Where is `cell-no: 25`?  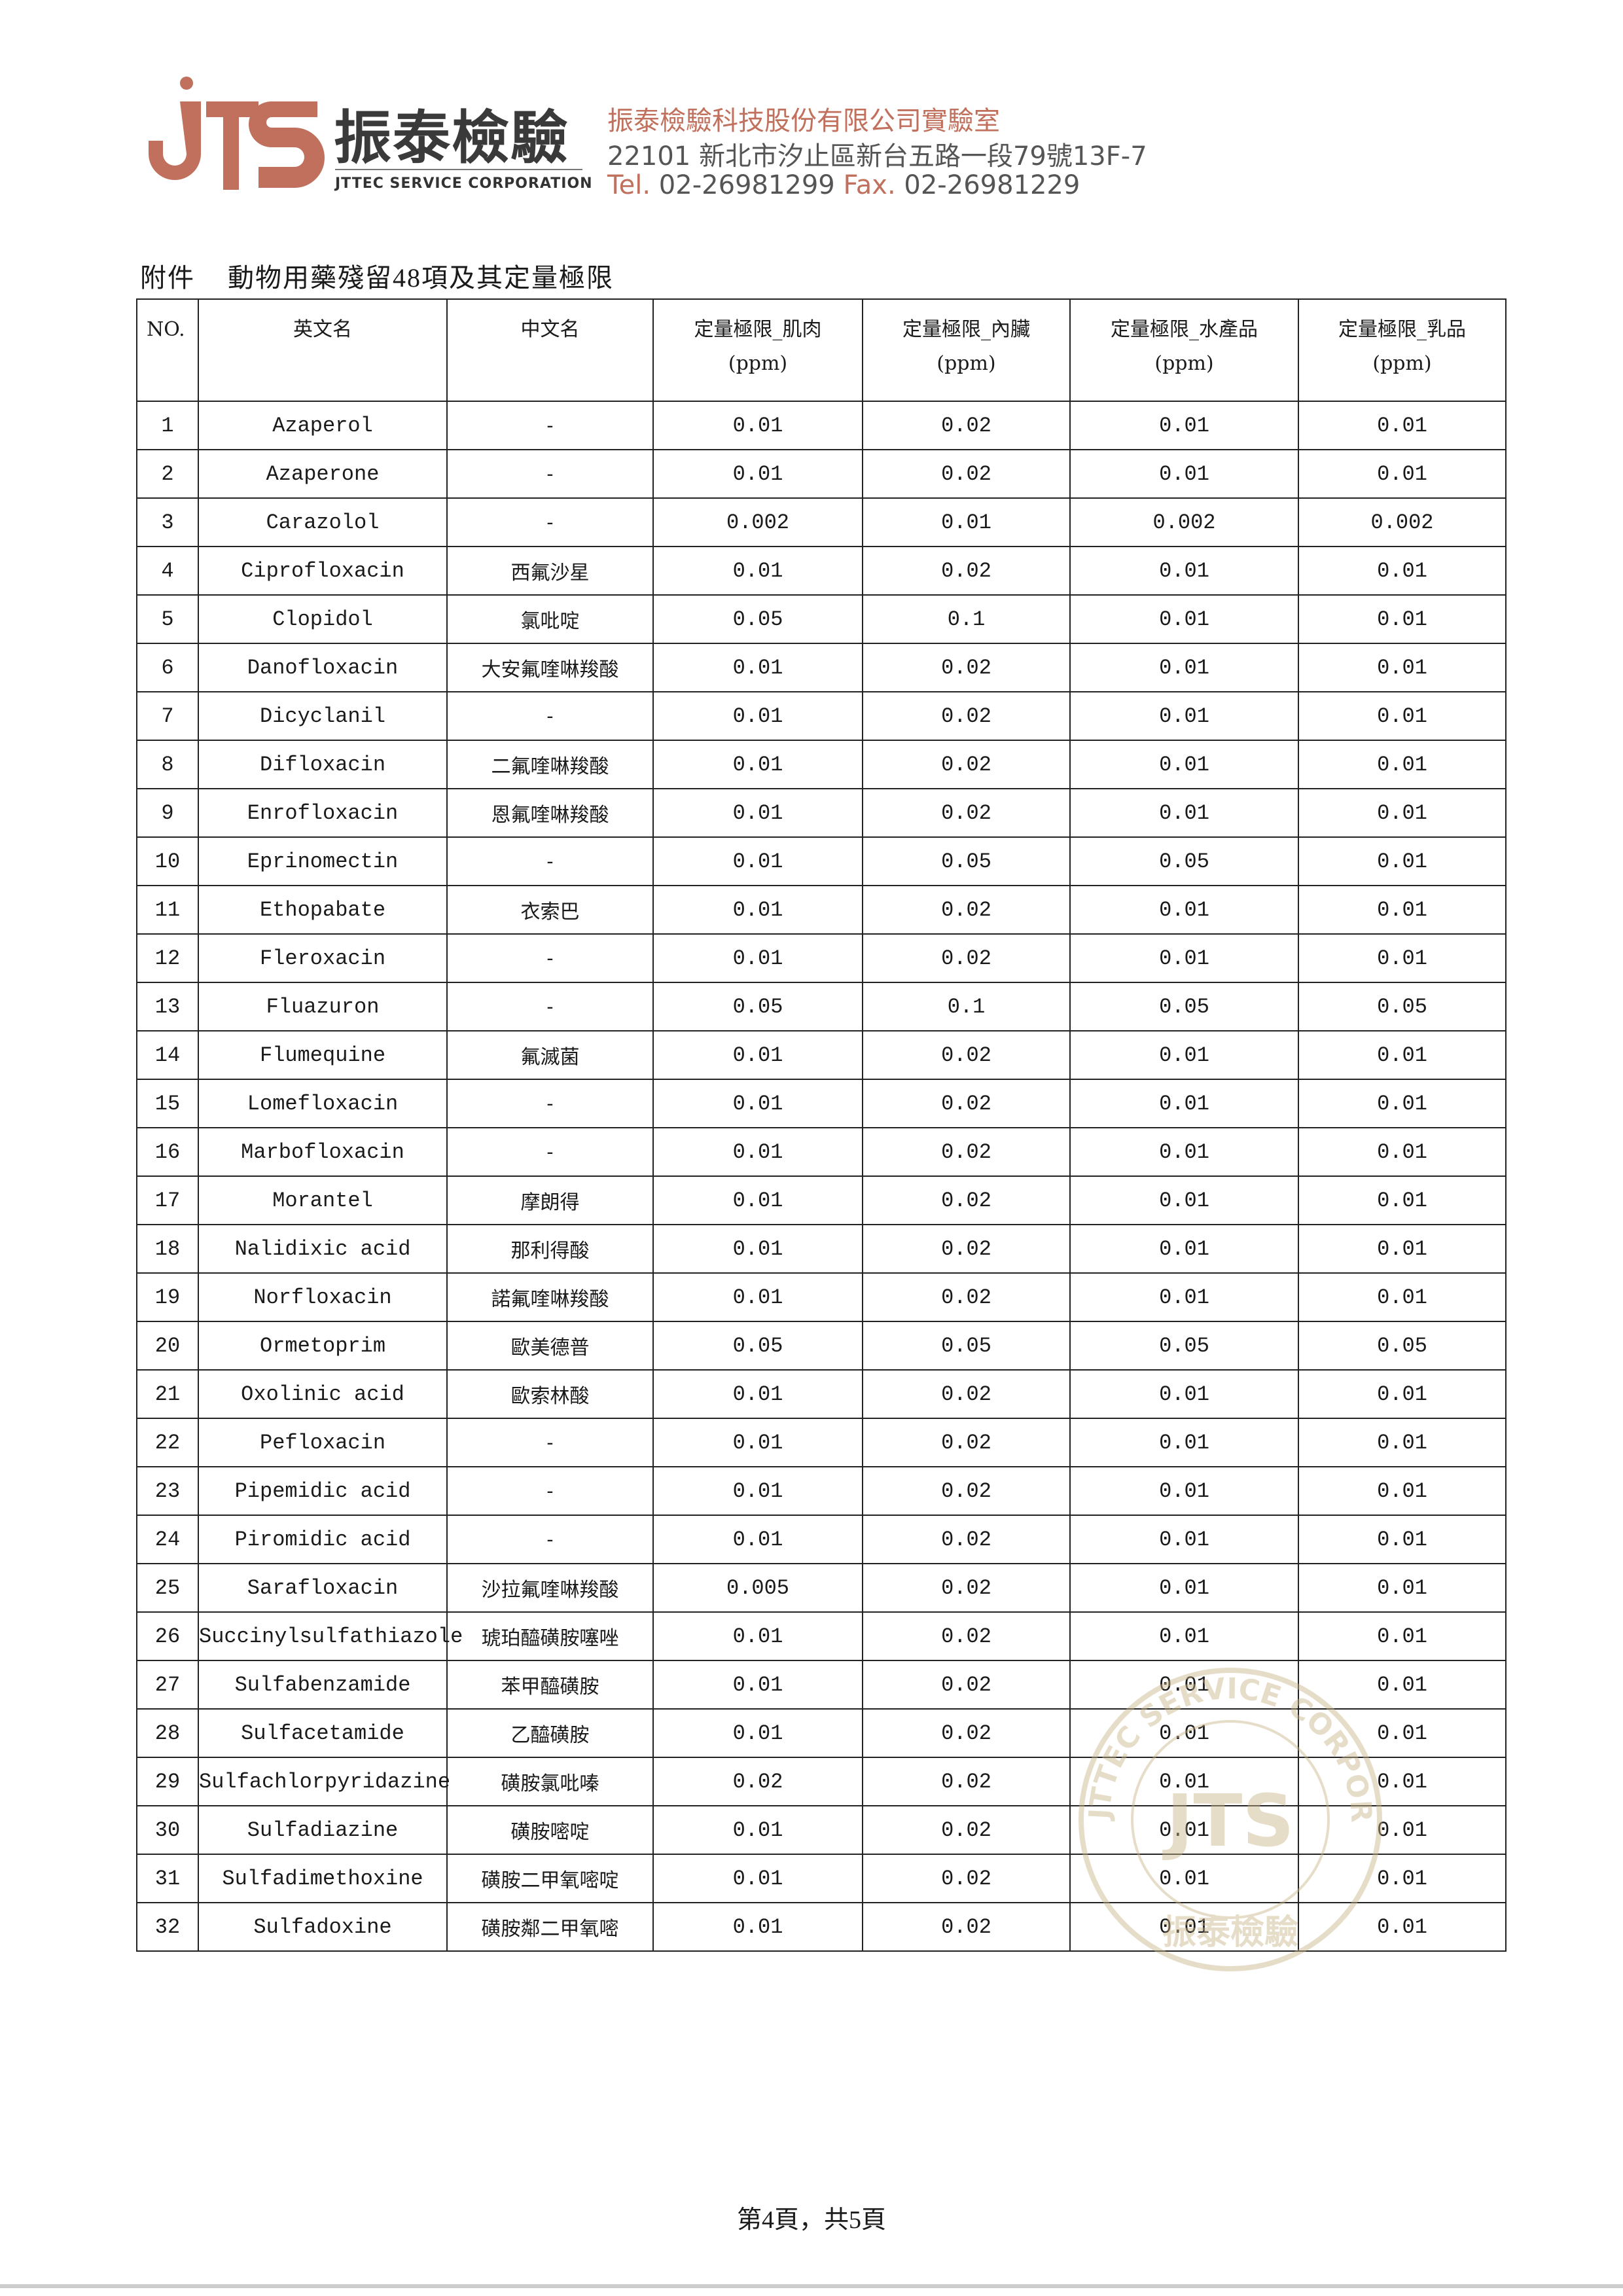
cell-no: 25 is located at coordinates (167, 1588).